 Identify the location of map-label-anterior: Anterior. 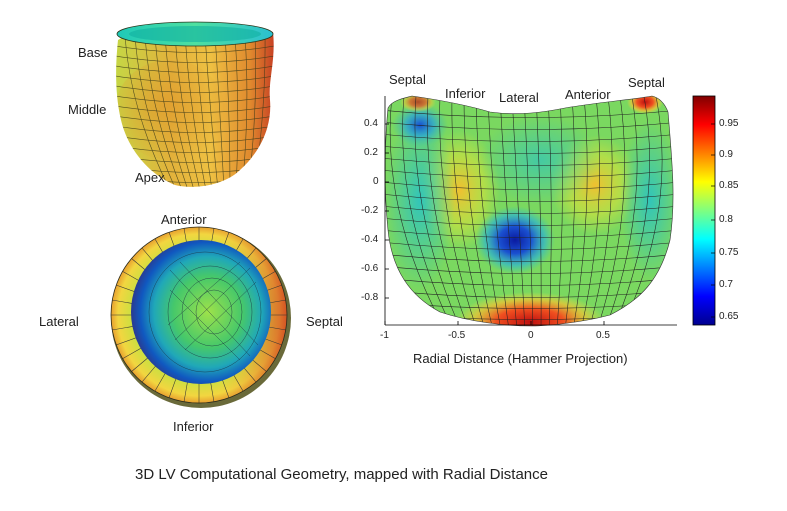
(588, 94).